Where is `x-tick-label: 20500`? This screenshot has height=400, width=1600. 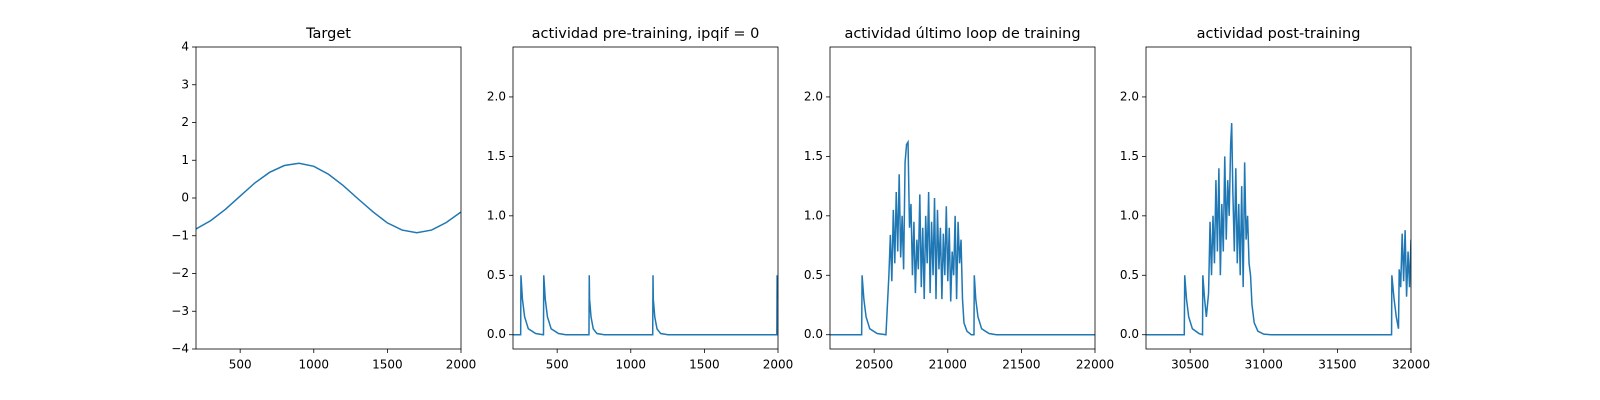
x-tick-label: 20500 is located at coordinates (874, 365).